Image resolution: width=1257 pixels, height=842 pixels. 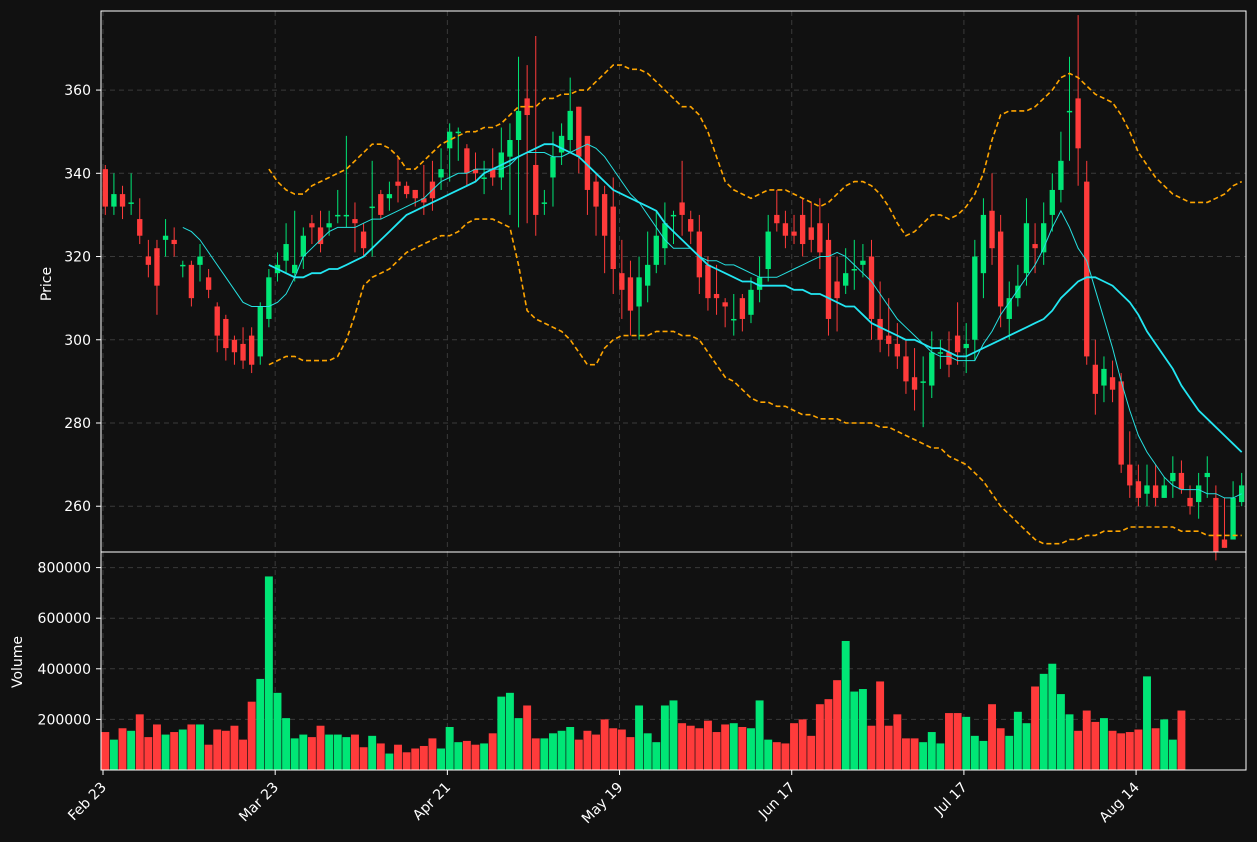 What do you see at coordinates (64, 569) in the screenshot?
I see `volume-tick-label: 800000` at bounding box center [64, 569].